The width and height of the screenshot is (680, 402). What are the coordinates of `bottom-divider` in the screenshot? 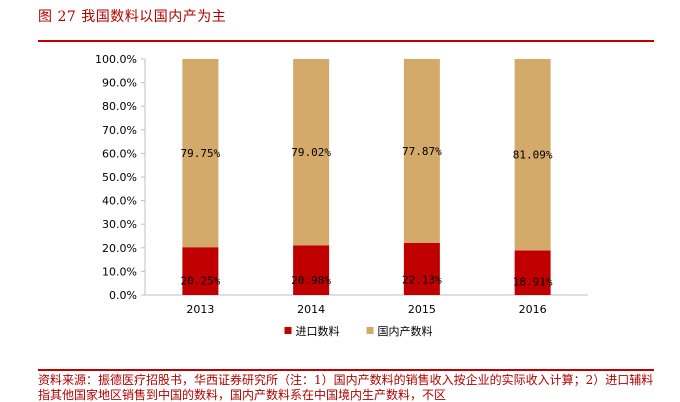 It's located at (346, 370).